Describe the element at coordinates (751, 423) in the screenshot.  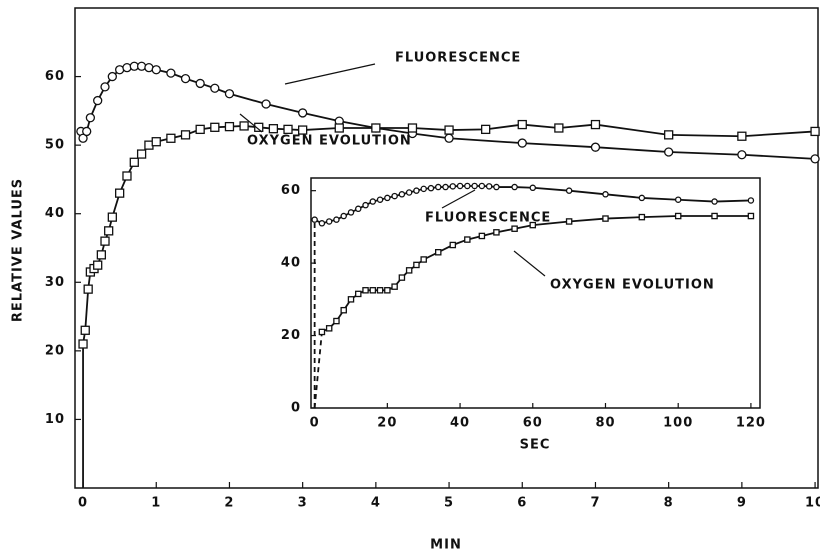
I see `x-tick-label: 120` at that location.